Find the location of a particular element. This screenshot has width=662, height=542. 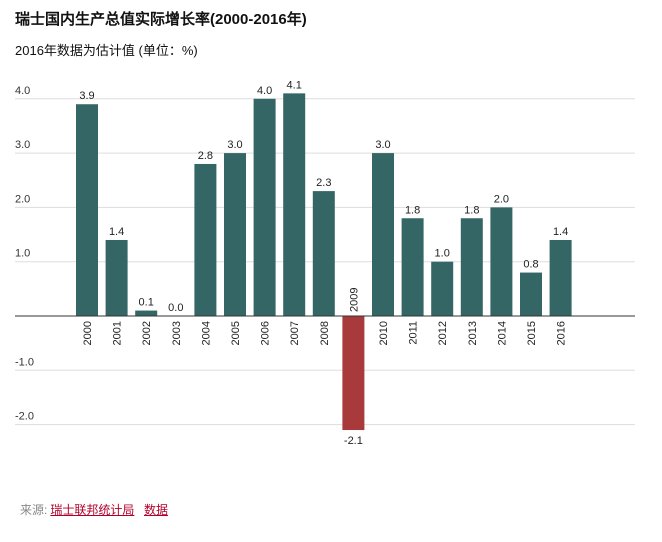

x-tick-label: 2005 is located at coordinates (236, 333).